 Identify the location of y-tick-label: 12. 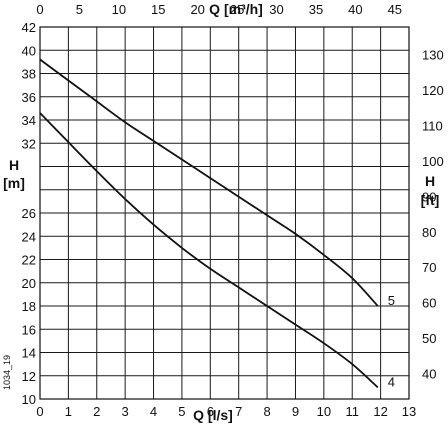
(29, 376).